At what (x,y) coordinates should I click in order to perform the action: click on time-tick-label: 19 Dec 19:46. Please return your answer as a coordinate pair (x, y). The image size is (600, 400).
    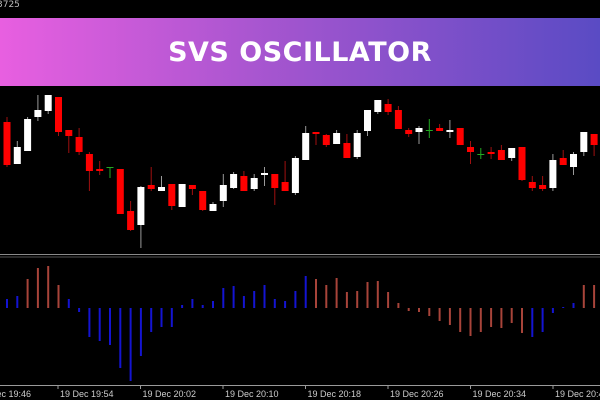
    Looking at the image, I should click on (15, 394).